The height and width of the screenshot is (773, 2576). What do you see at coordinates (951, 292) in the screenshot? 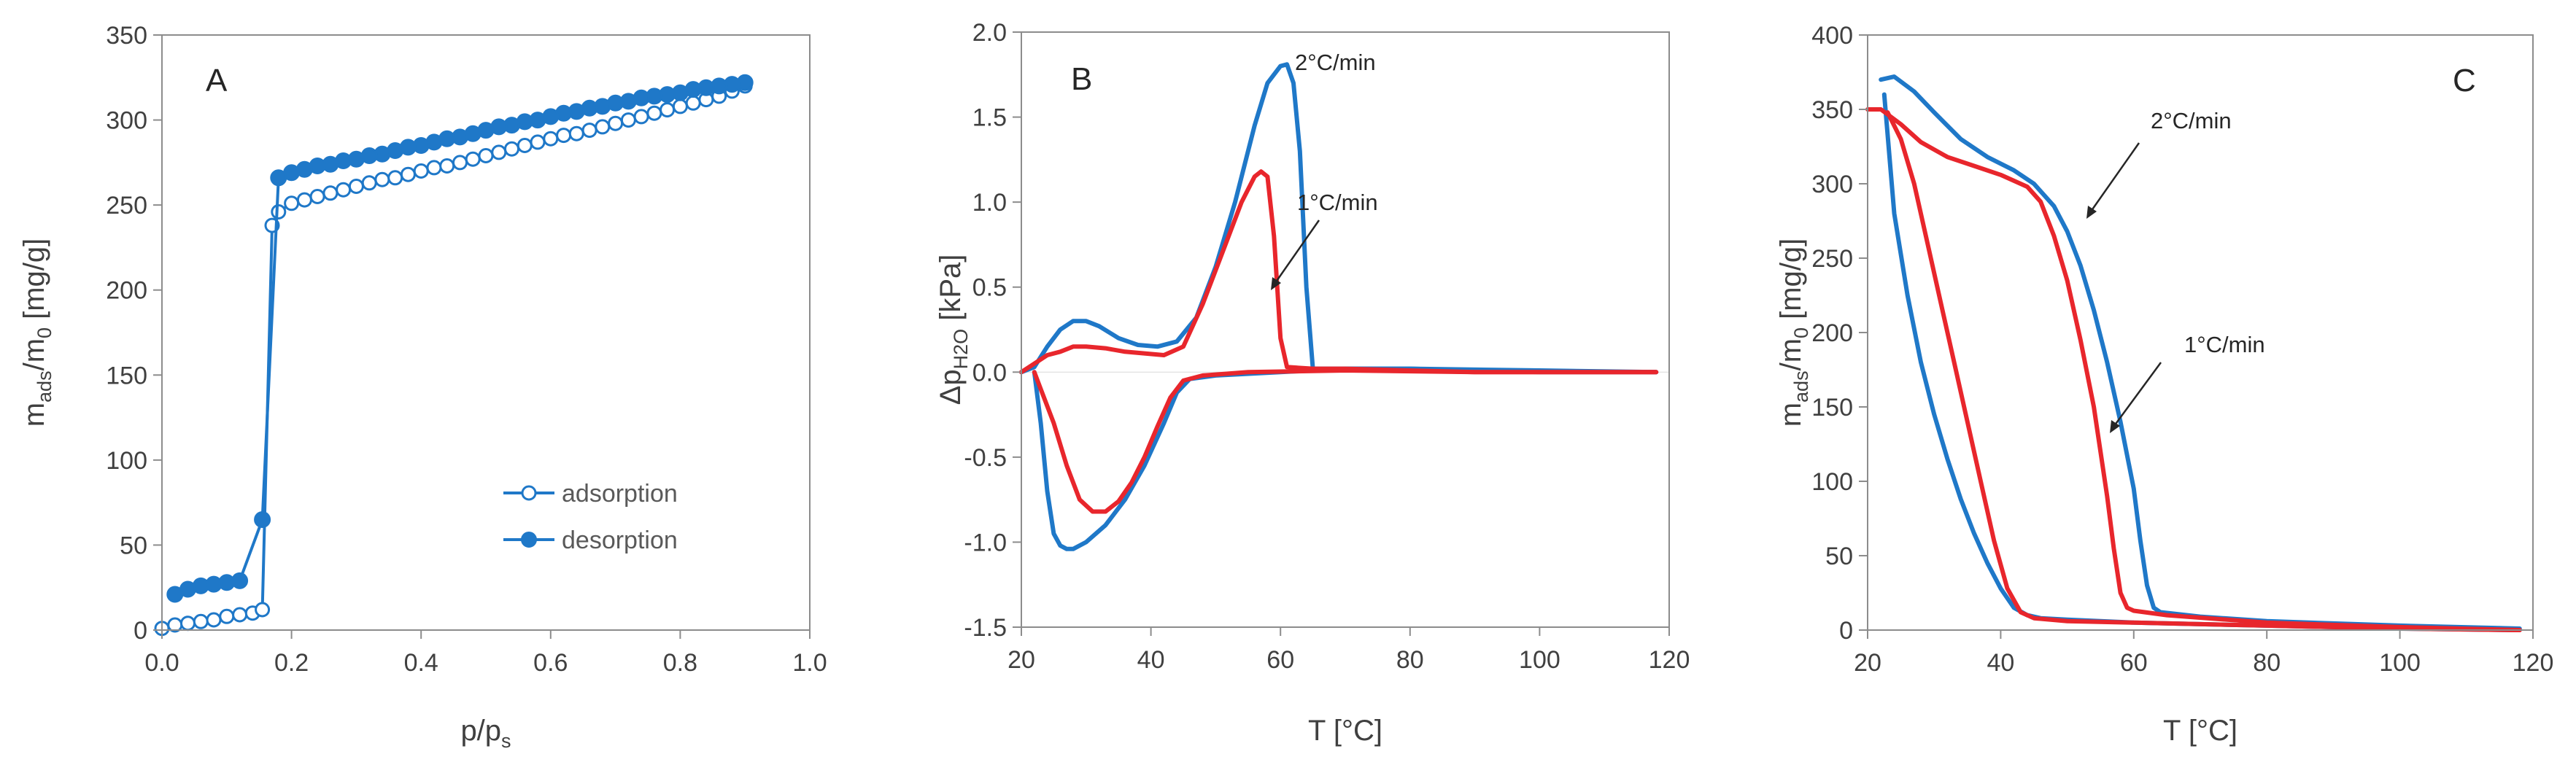
I see `panel-b-y-title-tail: [kPa]` at bounding box center [951, 292].